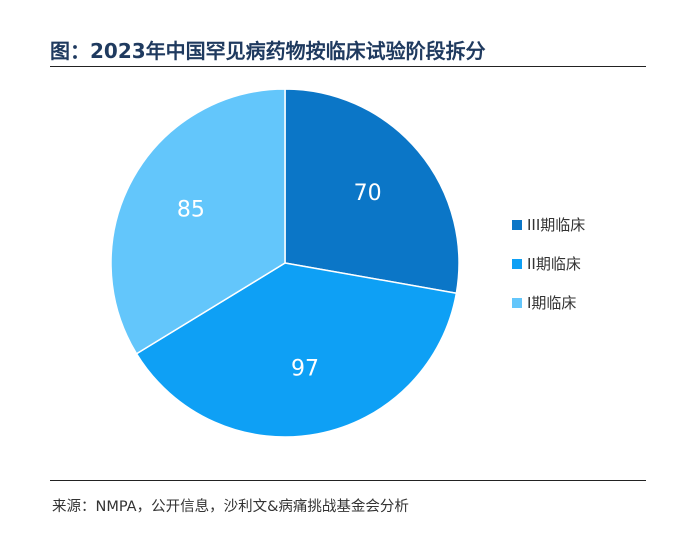  Describe the element at coordinates (348, 66) in the screenshot. I see `title-divider` at that location.